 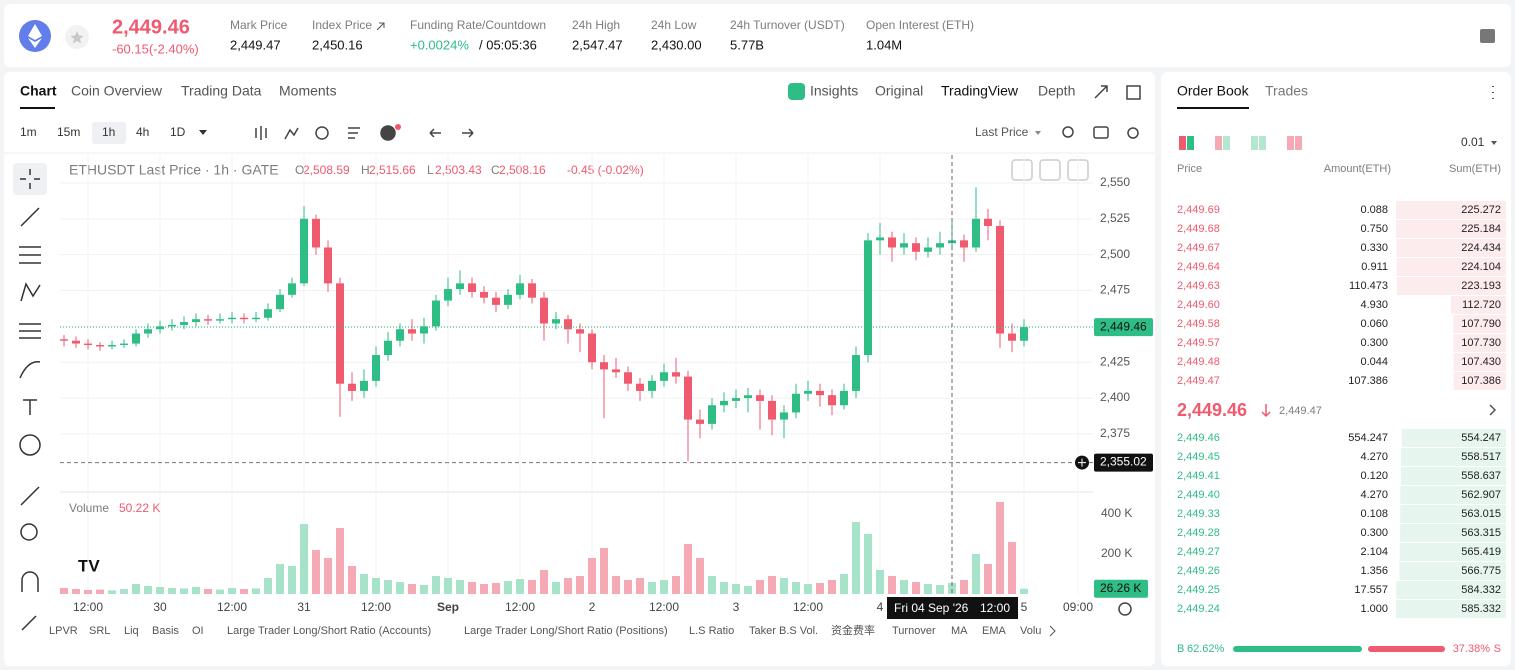 What do you see at coordinates (1133, 92) in the screenshot?
I see `window-icon` at bounding box center [1133, 92].